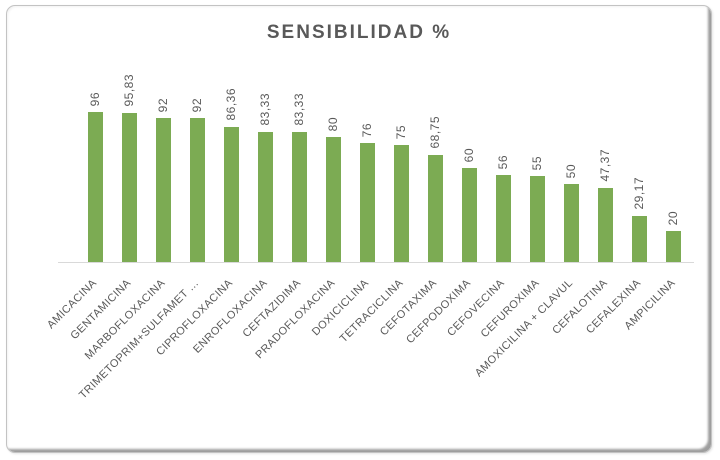 The image size is (720, 460). I want to click on x-axis-line, so click(376, 262).